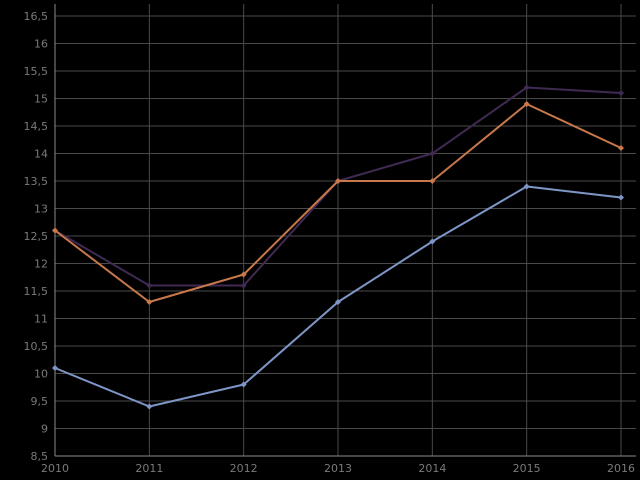  What do you see at coordinates (41, 374) in the screenshot?
I see `y-tick-label: 10` at bounding box center [41, 374].